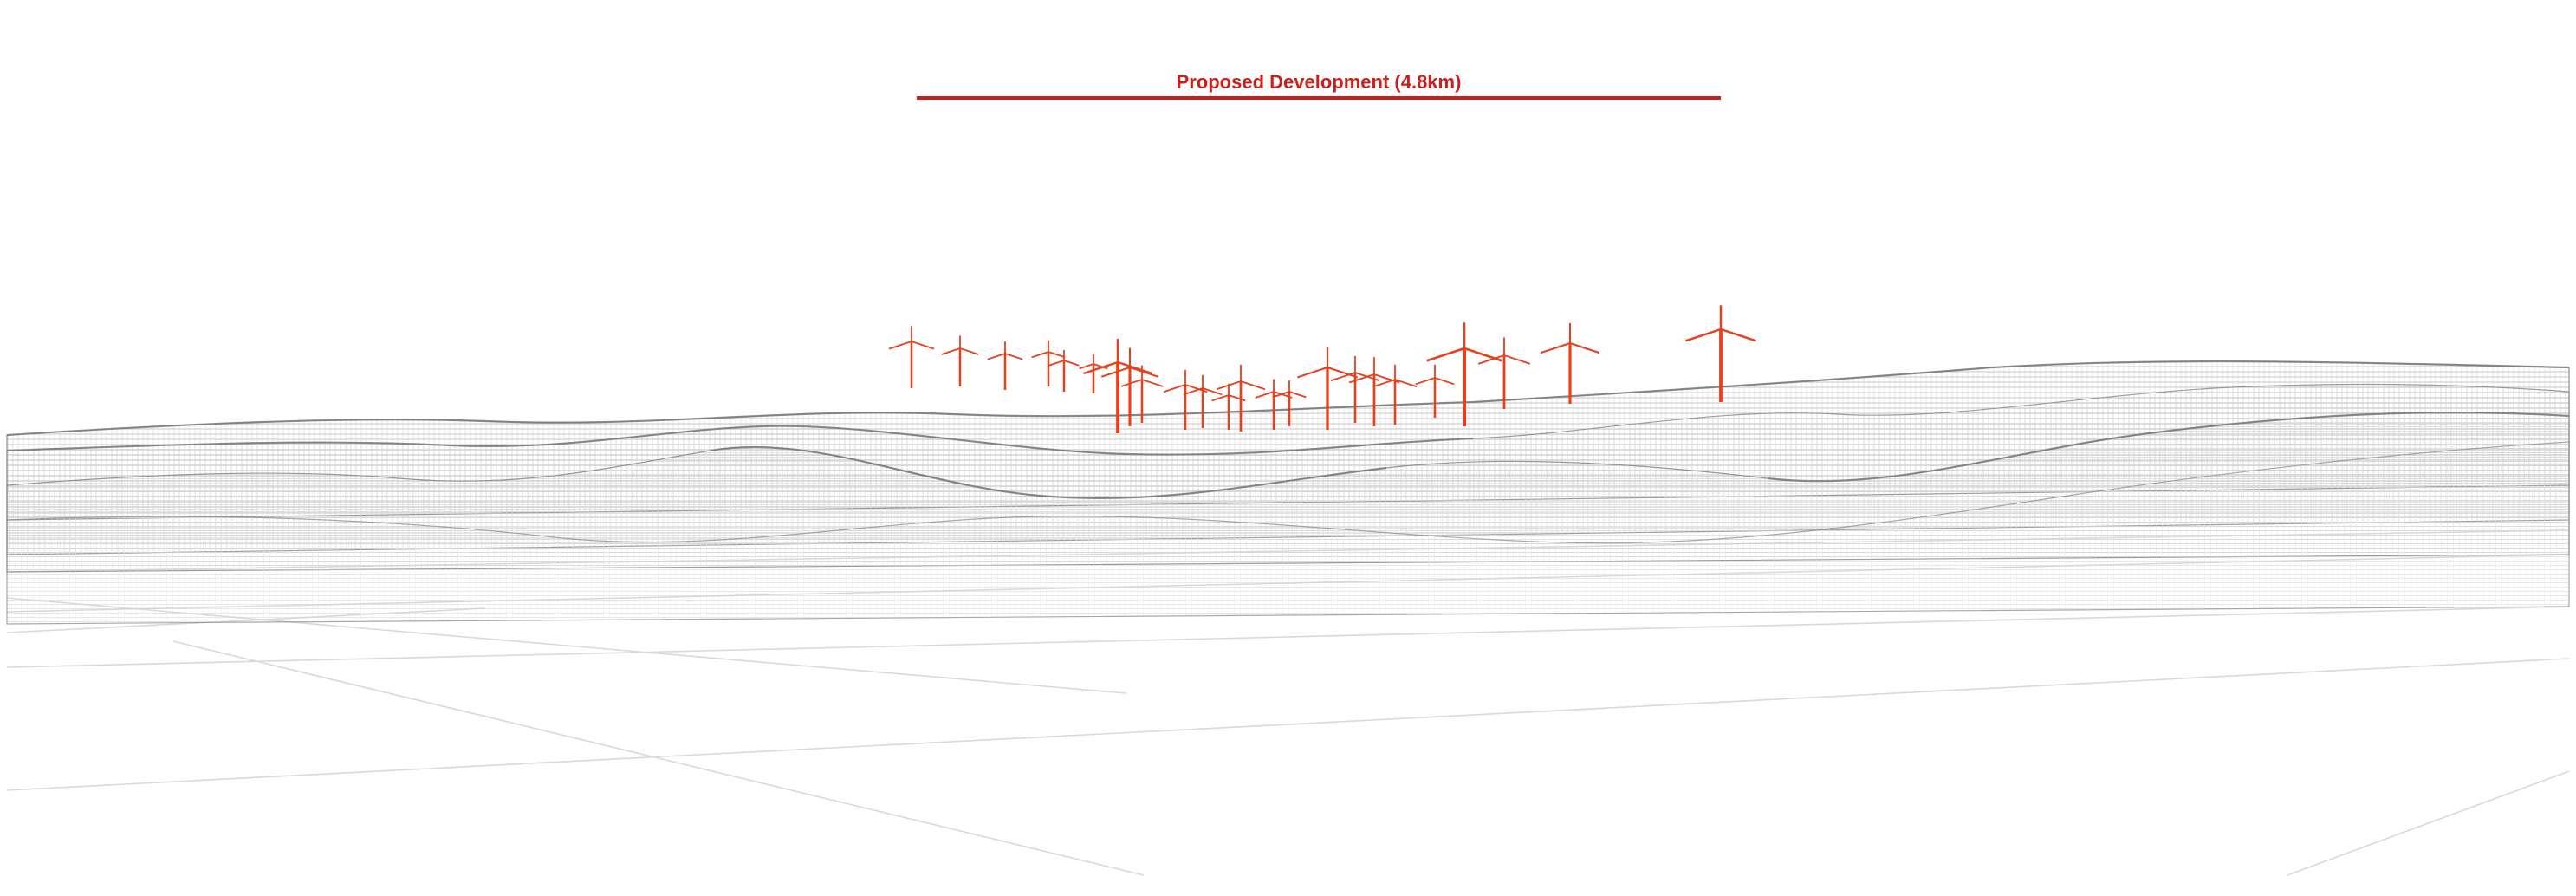 The image size is (2576, 896). I want to click on proposed-development-extent-line, so click(1319, 98).